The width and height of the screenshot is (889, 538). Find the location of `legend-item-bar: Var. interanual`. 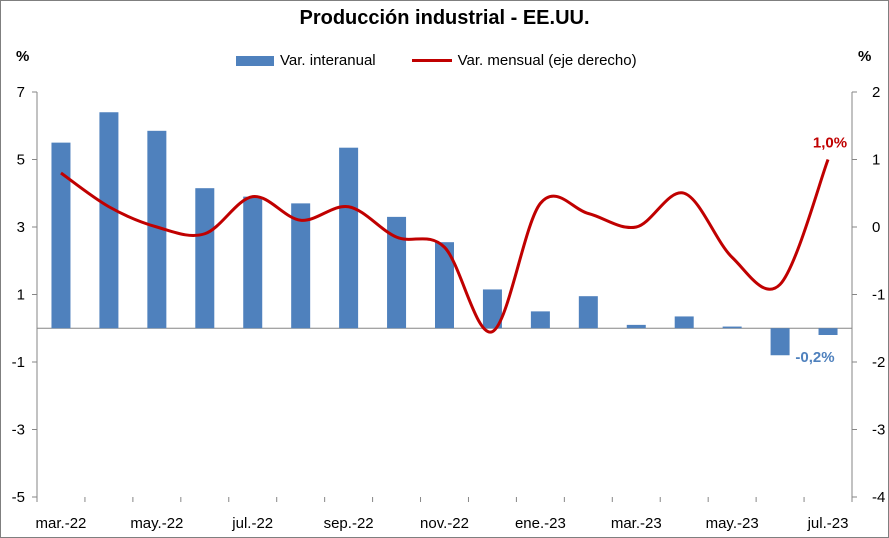

legend-item-bar: Var. interanual is located at coordinates (306, 60).